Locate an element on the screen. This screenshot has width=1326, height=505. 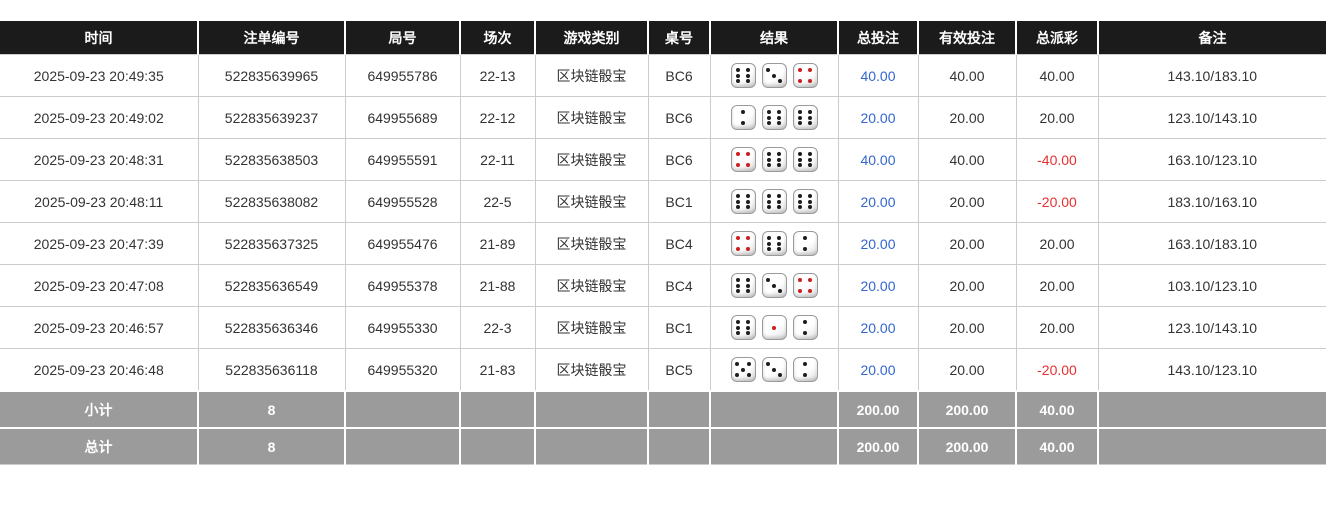
subtotal-row: 小计 8 200.00 200.00 40.00 is located at coordinates (663, 409).